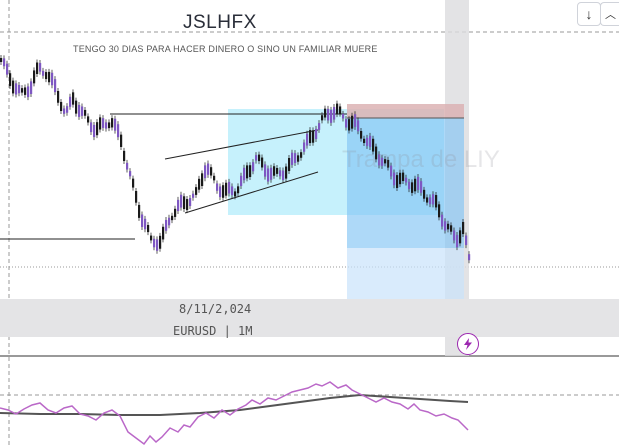 The image size is (619, 448). I want to click on entry-gray-zone, so click(405, 111).